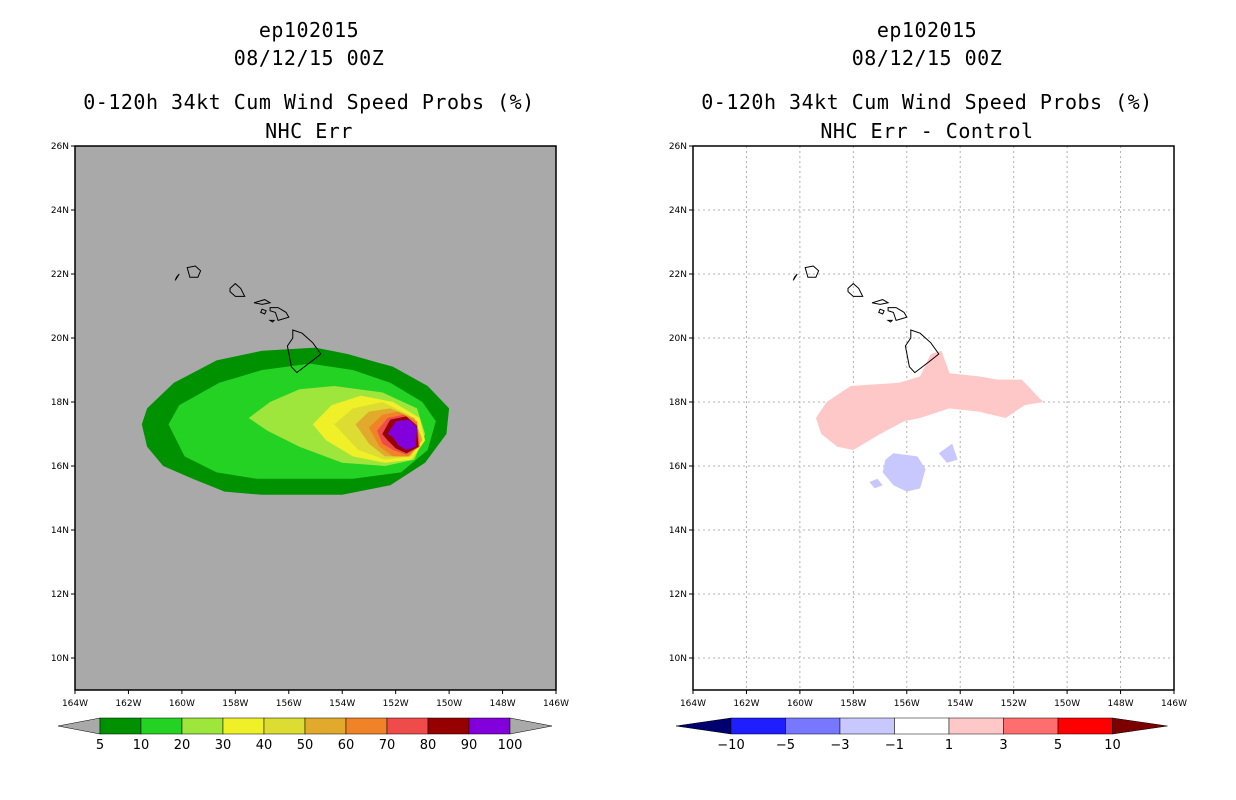  What do you see at coordinates (678, 467) in the screenshot?
I see `y-tick-label: 16N` at bounding box center [678, 467].